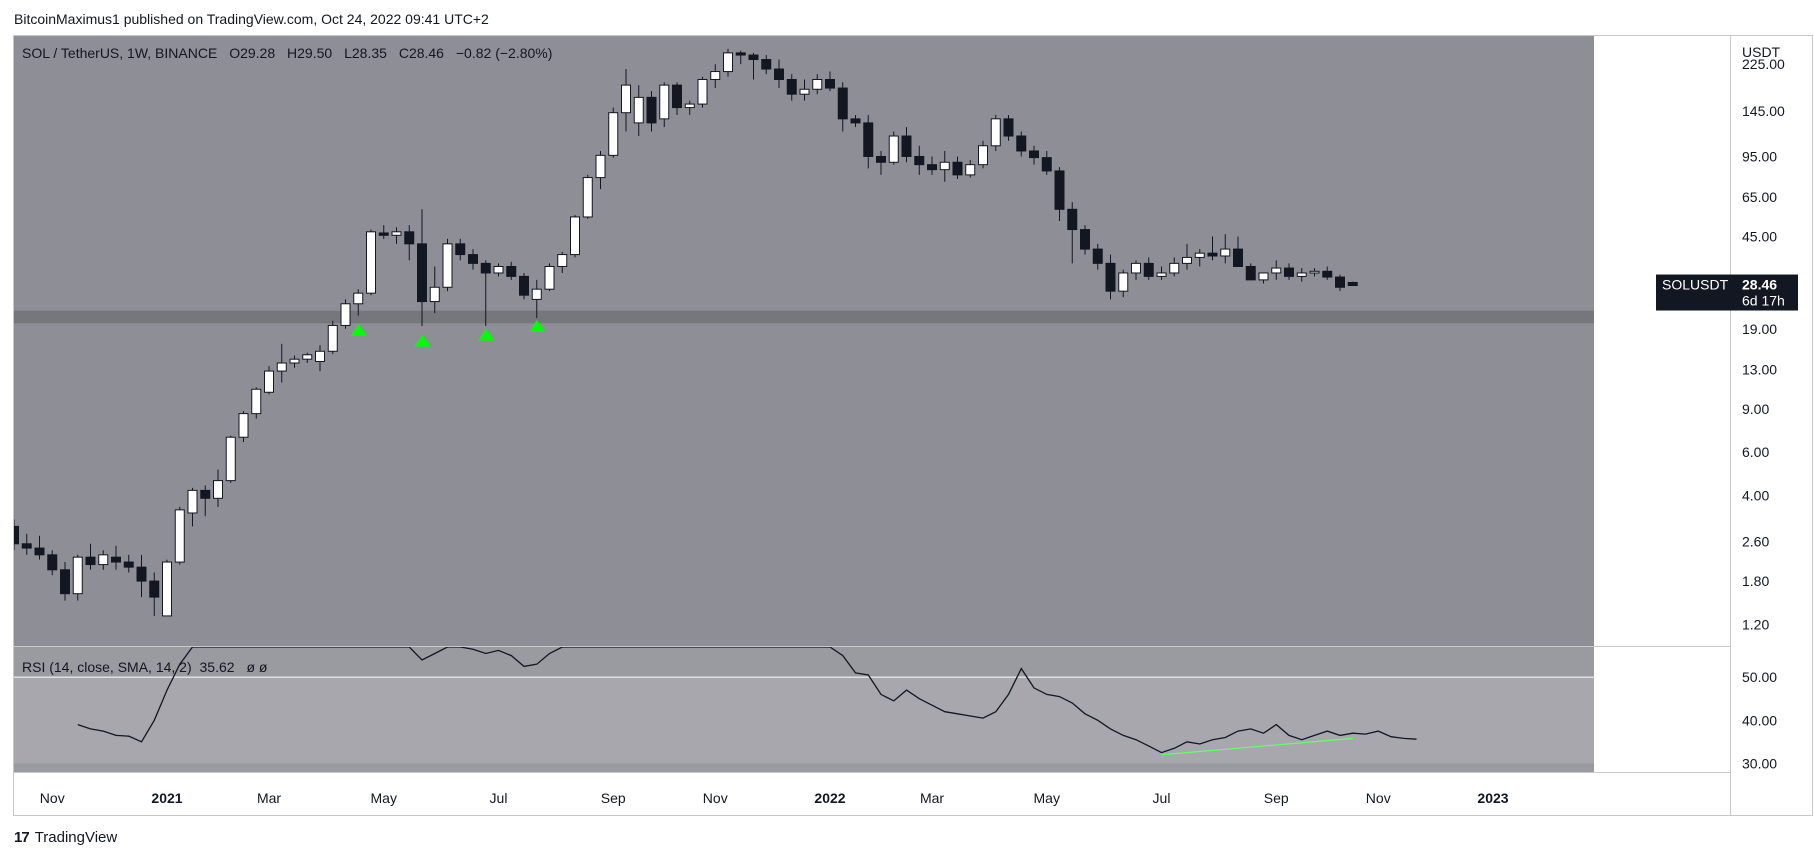 The image size is (1814, 861). I want to click on legend-high-value: 29.50, so click(314, 53).